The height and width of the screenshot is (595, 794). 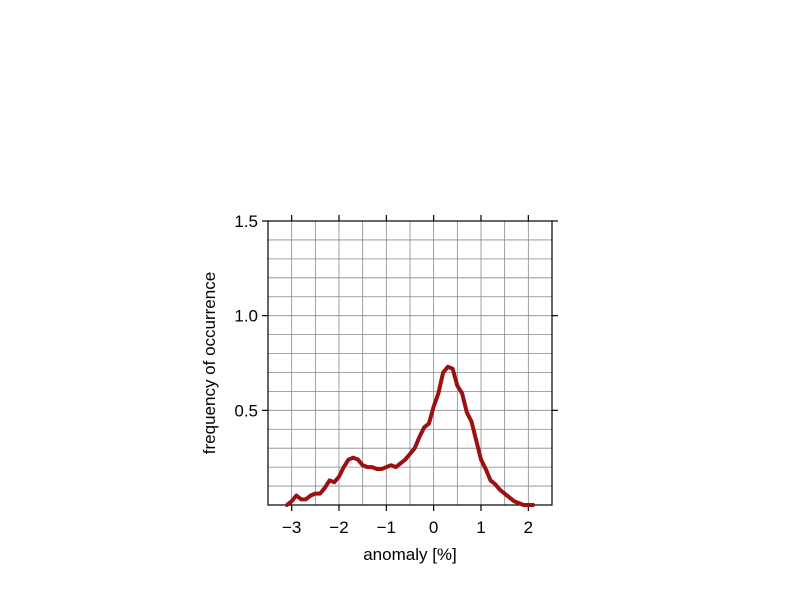 What do you see at coordinates (407, 527) in the screenshot?
I see `x-tick-labels: −3 −2 −1 0 1 2` at bounding box center [407, 527].